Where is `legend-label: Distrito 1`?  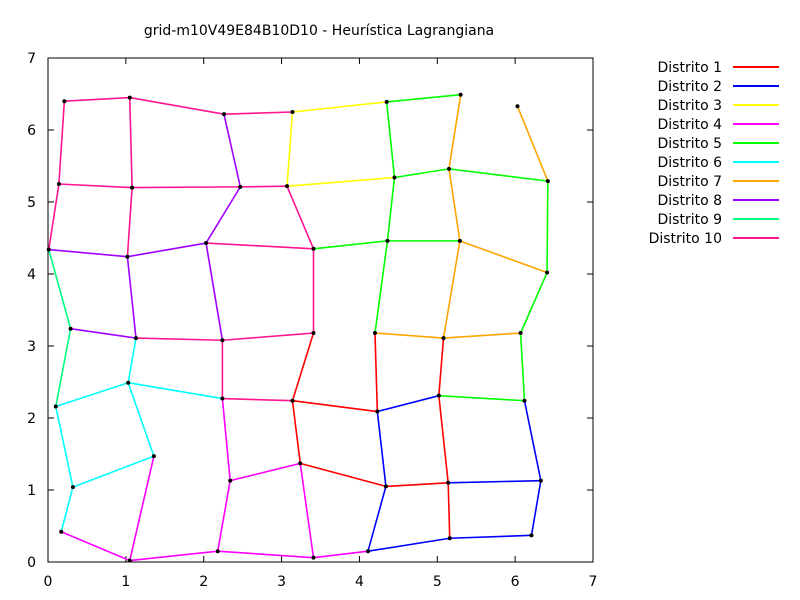 legend-label: Distrito 1 is located at coordinates (689, 68).